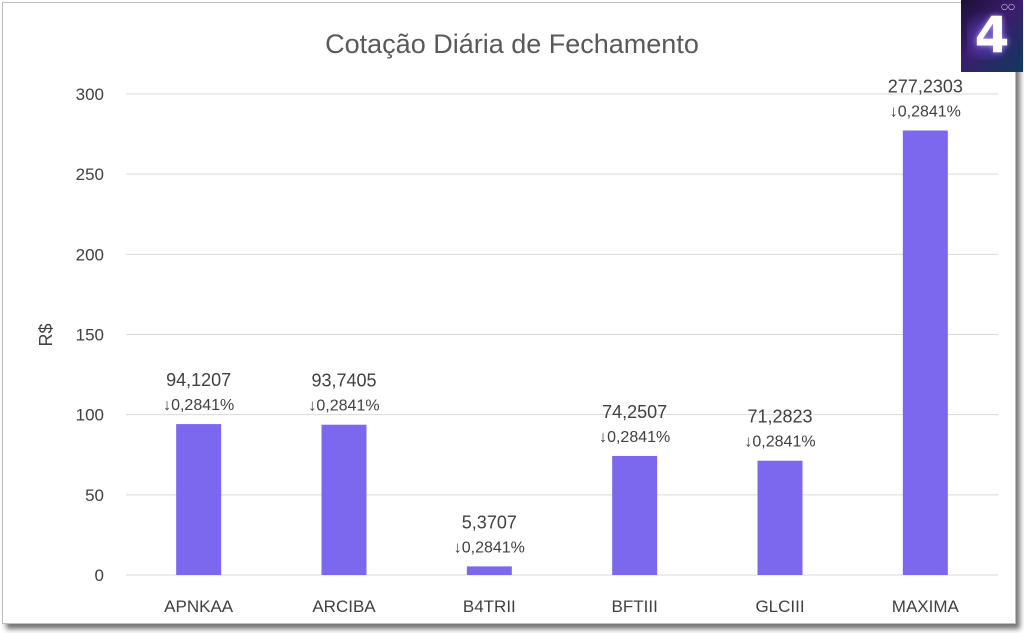 The image size is (1024, 633). Describe the element at coordinates (94, 495) in the screenshot. I see `y-tick-label: 50` at that location.